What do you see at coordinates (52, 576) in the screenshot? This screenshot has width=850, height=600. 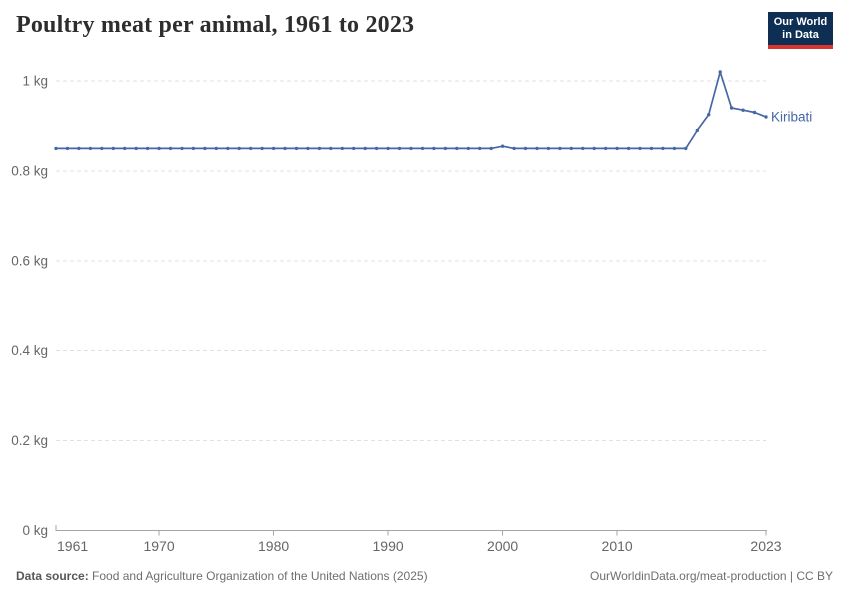 I see `data-source-label: Data source:` at bounding box center [52, 576].